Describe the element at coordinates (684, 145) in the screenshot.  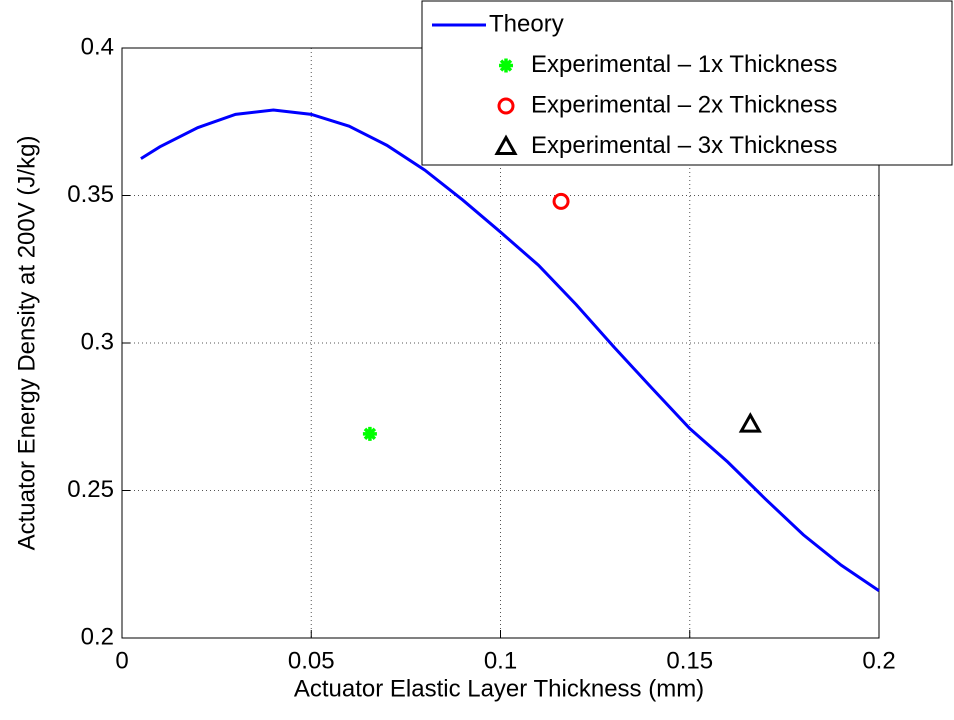
I see `legend-label: Experimental – 3x Thickness` at that location.